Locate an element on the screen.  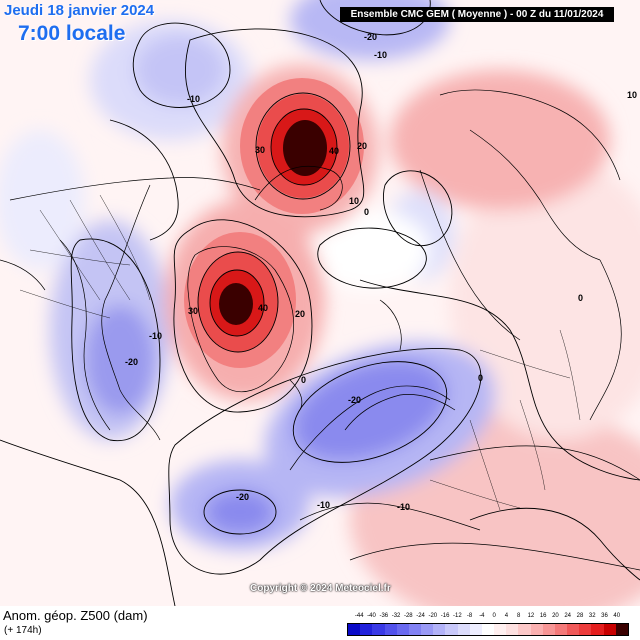
legend-tick-label: -12 is located at coordinates (457, 616).